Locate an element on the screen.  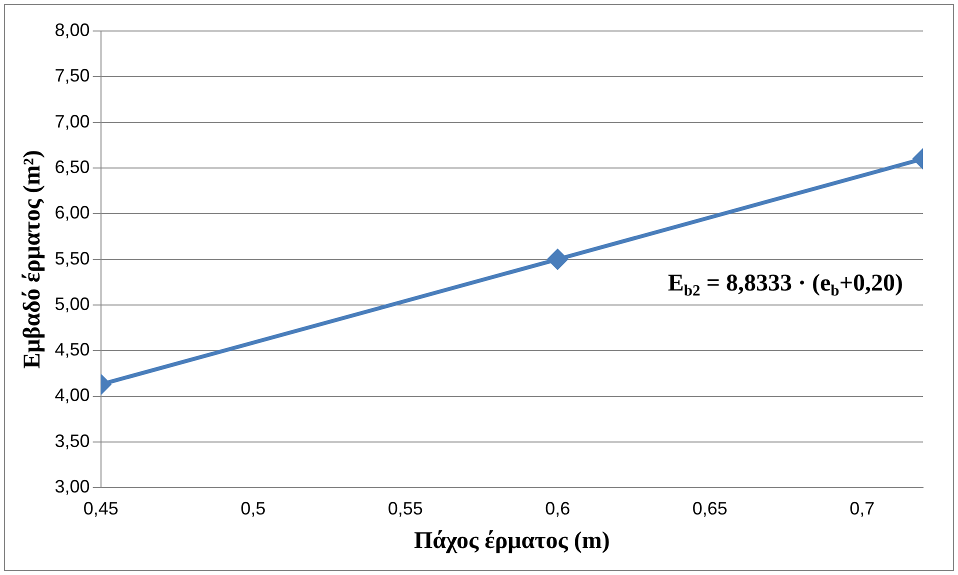
y-tick-label: 7,00 is located at coordinates (72, 121).